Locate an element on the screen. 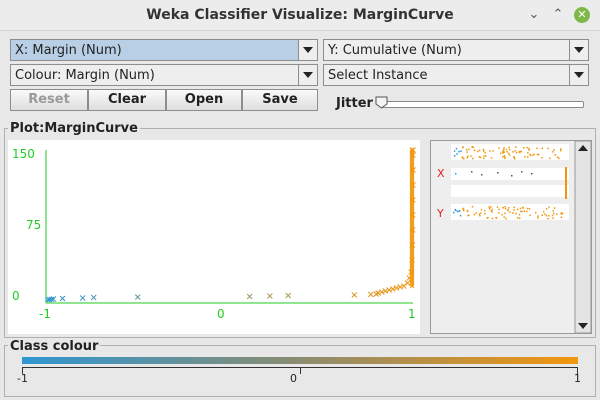 Image resolution: width=600 pixels, height=400 pixels. attribute-panel: X Y is located at coordinates (511, 237).